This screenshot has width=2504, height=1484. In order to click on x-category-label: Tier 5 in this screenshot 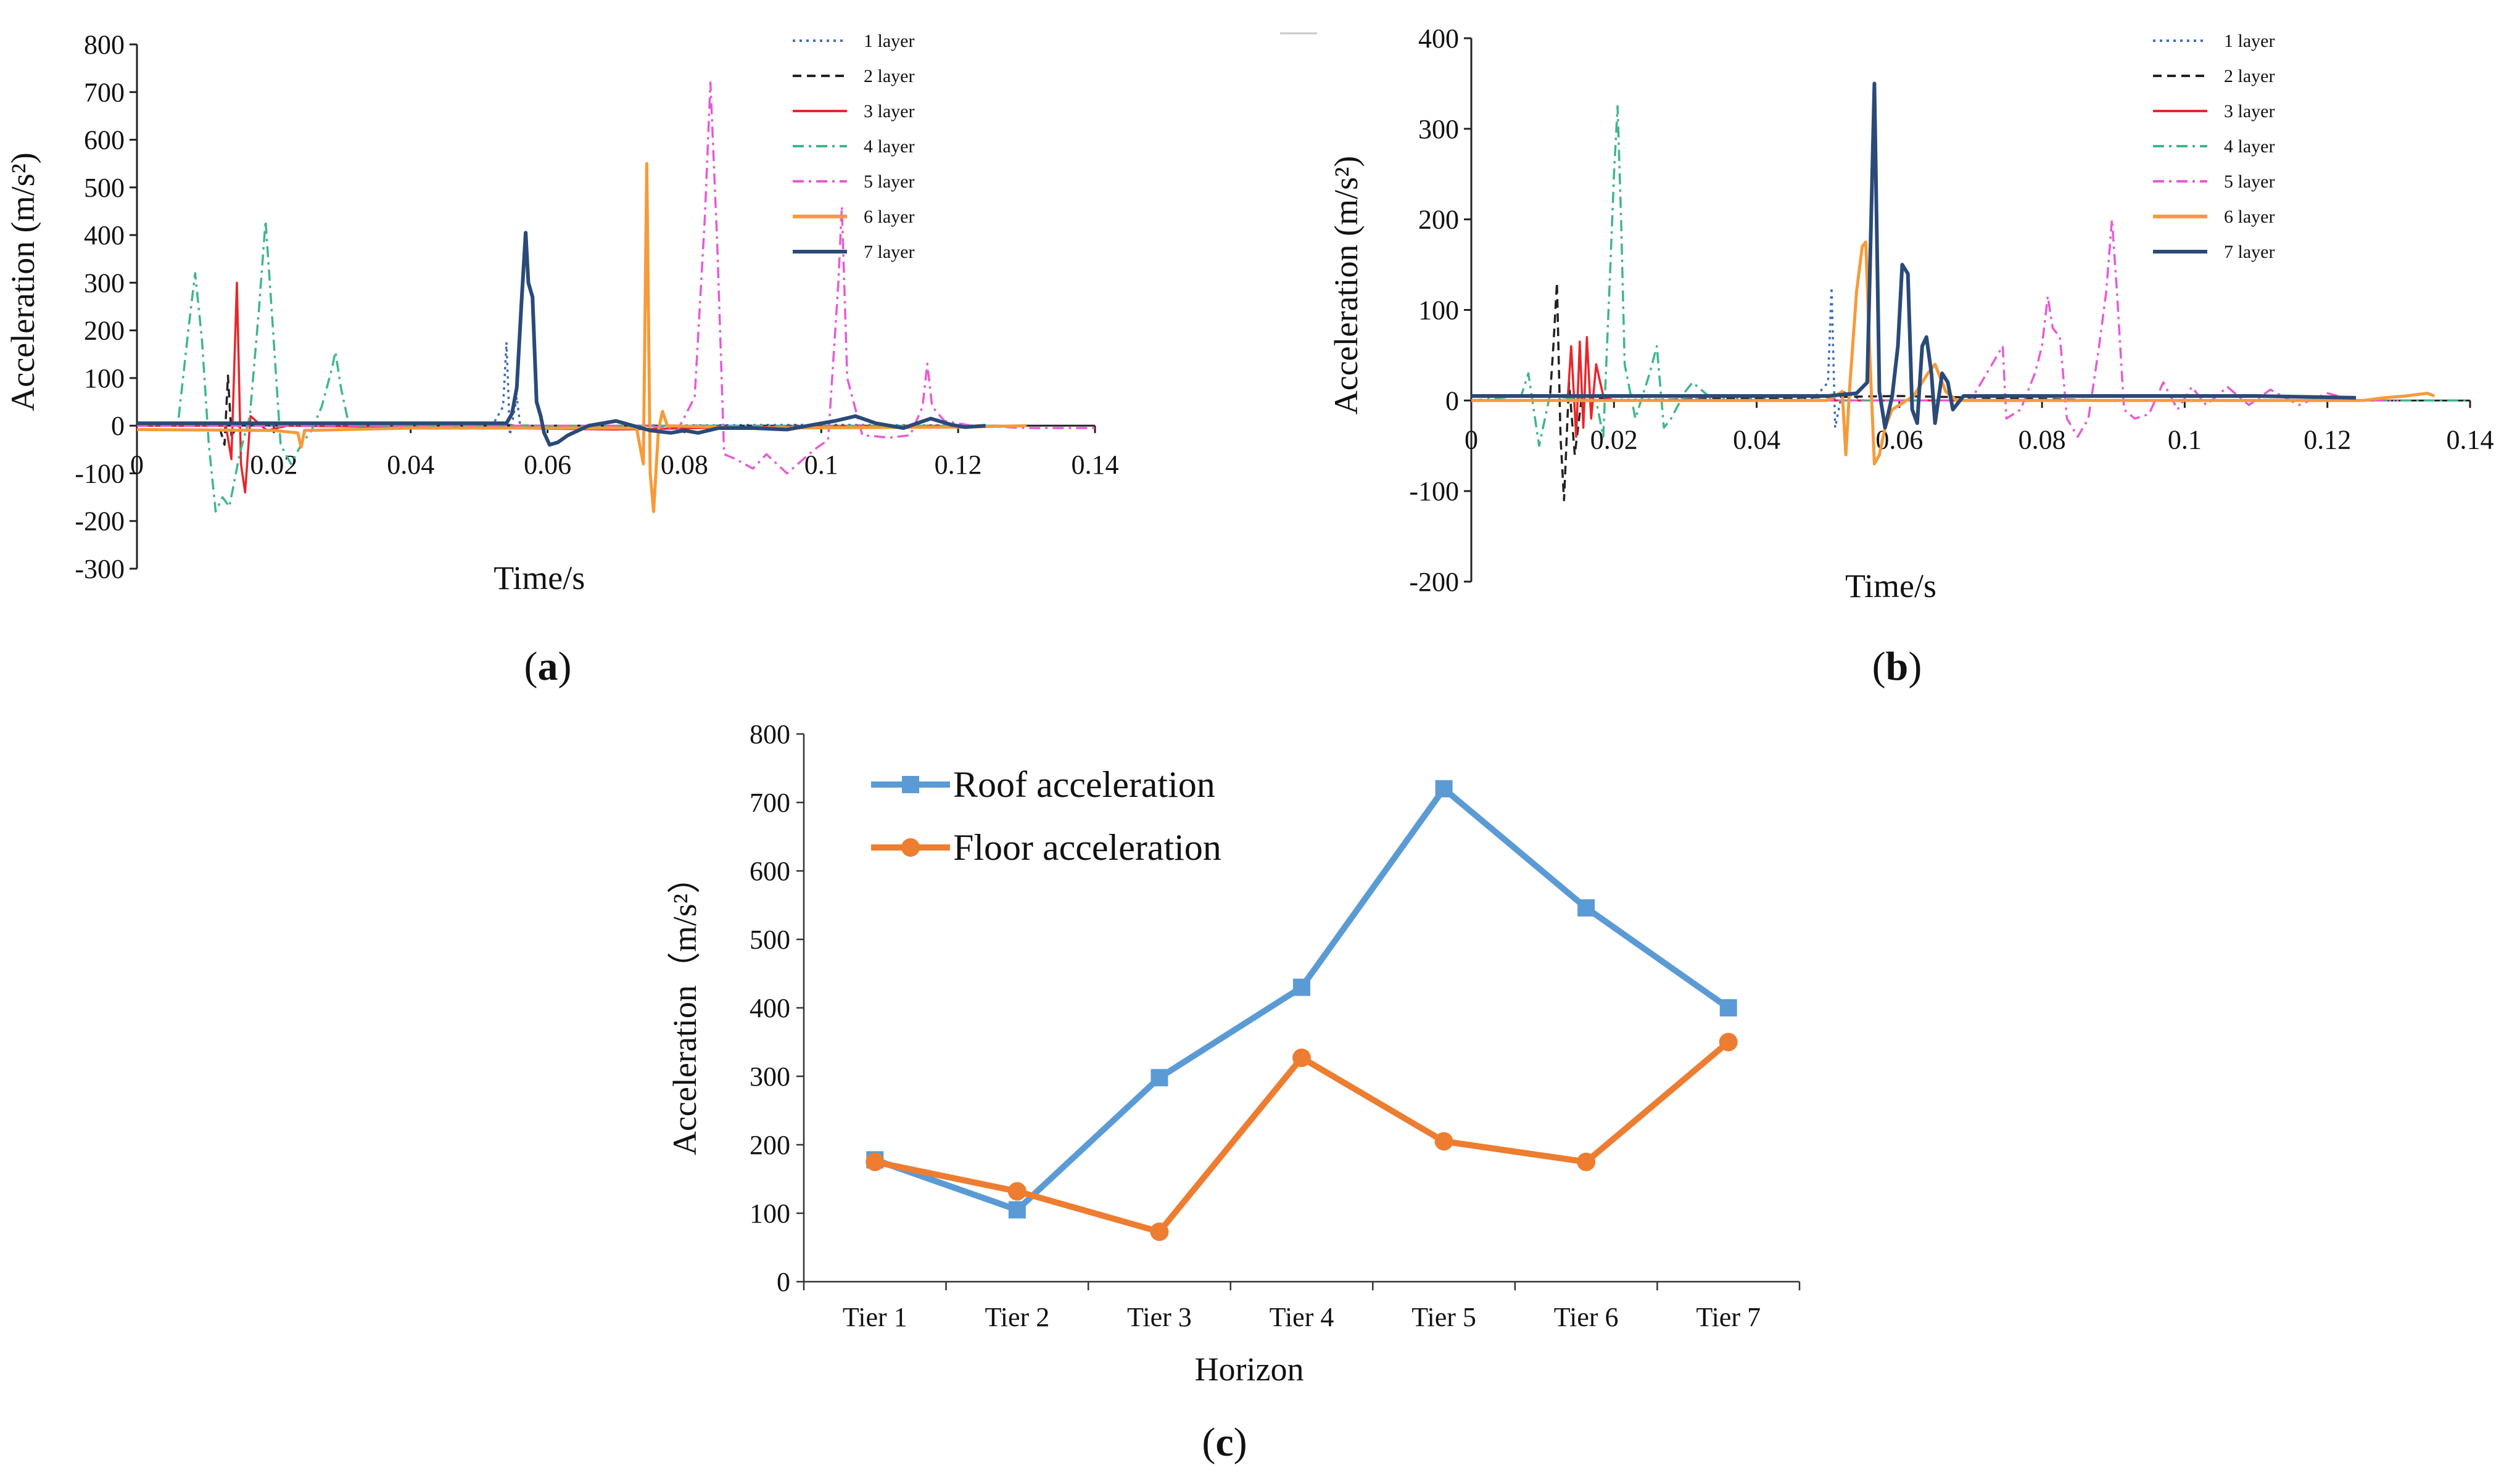, I will do `click(1443, 1317)`.